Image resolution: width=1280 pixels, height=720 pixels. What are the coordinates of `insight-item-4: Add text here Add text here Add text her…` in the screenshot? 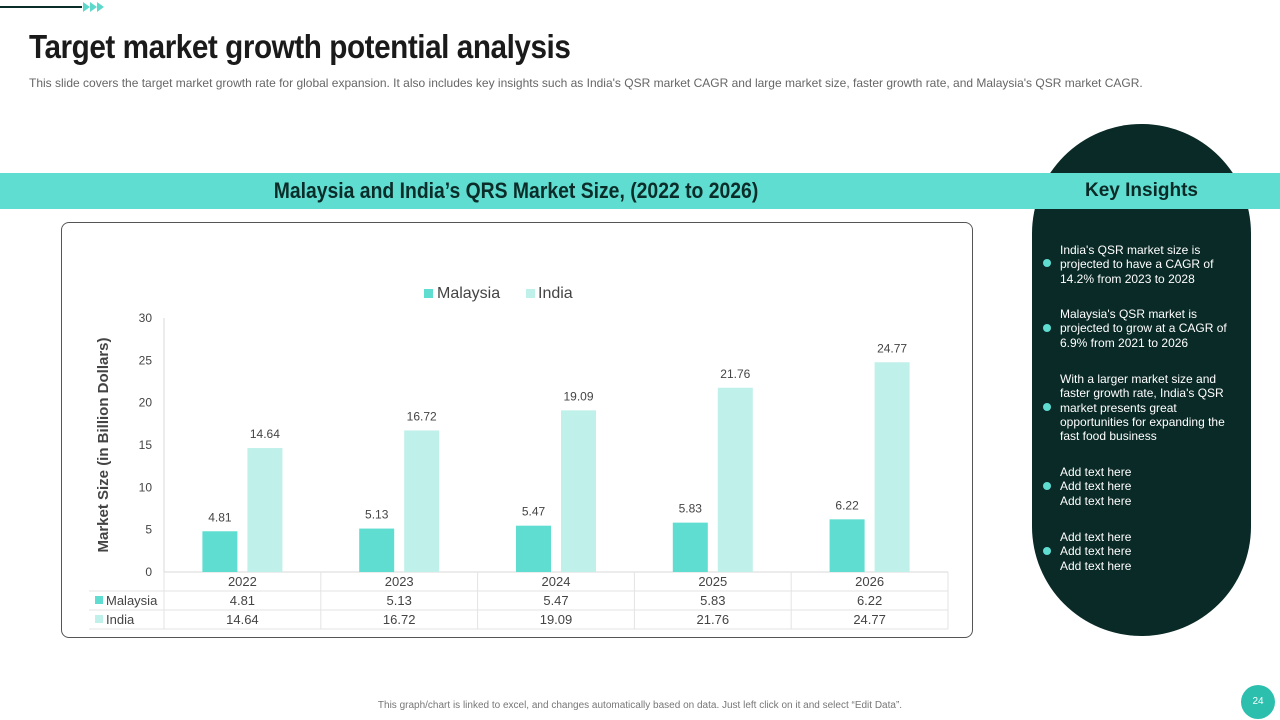 It's located at (1096, 486).